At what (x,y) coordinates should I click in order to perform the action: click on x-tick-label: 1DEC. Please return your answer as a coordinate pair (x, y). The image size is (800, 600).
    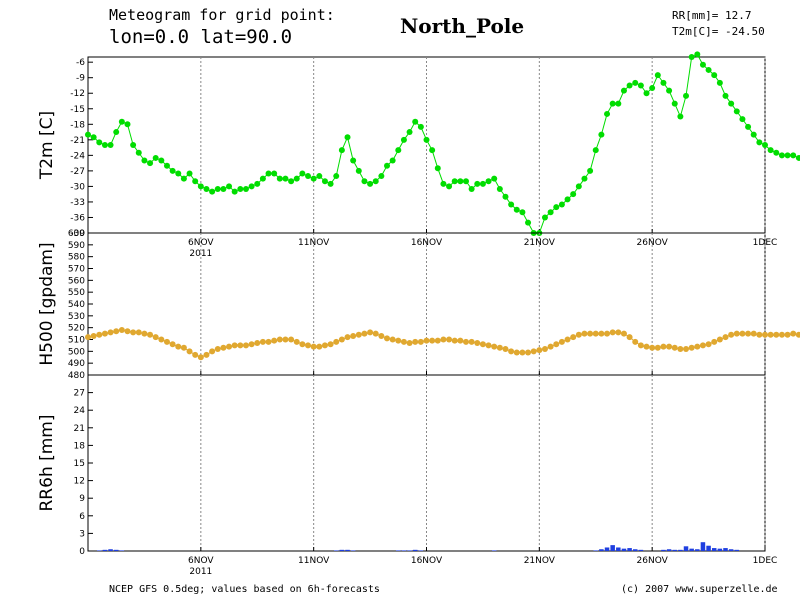
    Looking at the image, I should click on (765, 243).